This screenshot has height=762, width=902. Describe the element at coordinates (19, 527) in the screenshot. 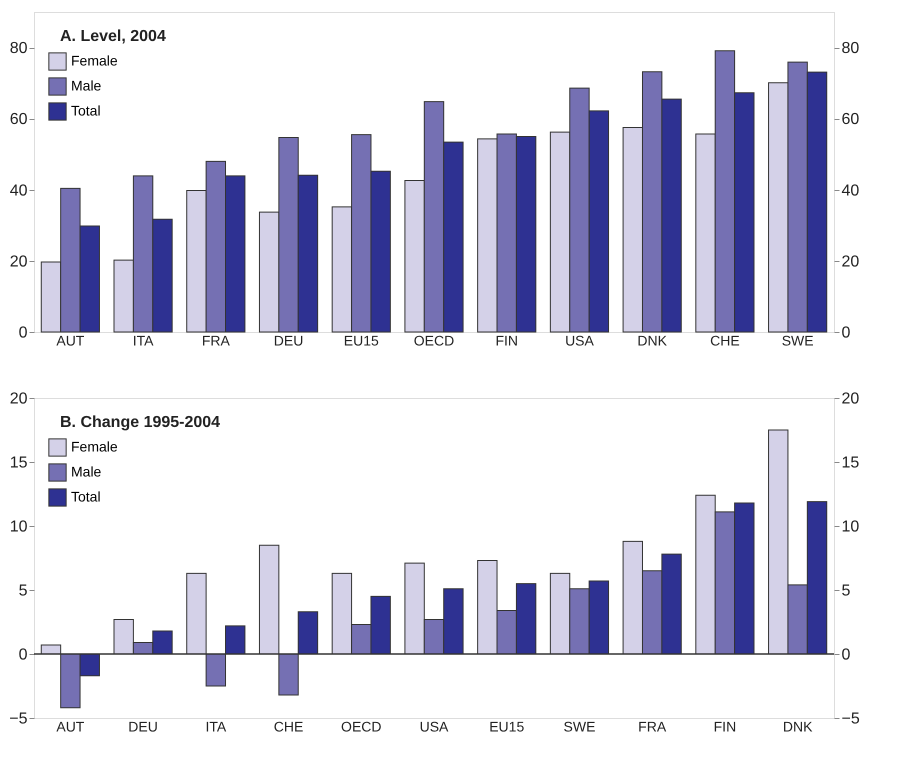

I see `y-tick-label: 10` at that location.